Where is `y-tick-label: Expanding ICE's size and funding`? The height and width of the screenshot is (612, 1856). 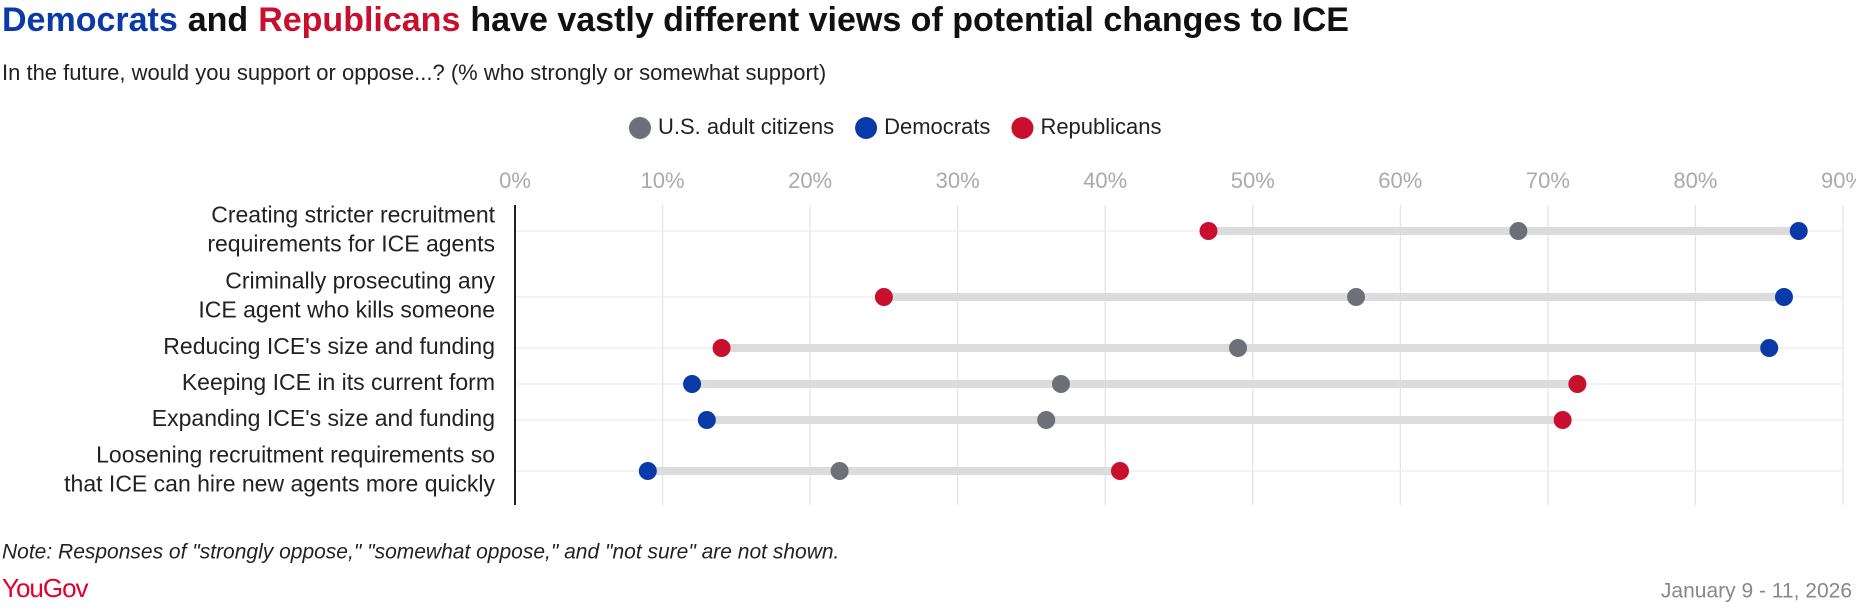
y-tick-label: Expanding ICE's size and funding is located at coordinates (323, 418).